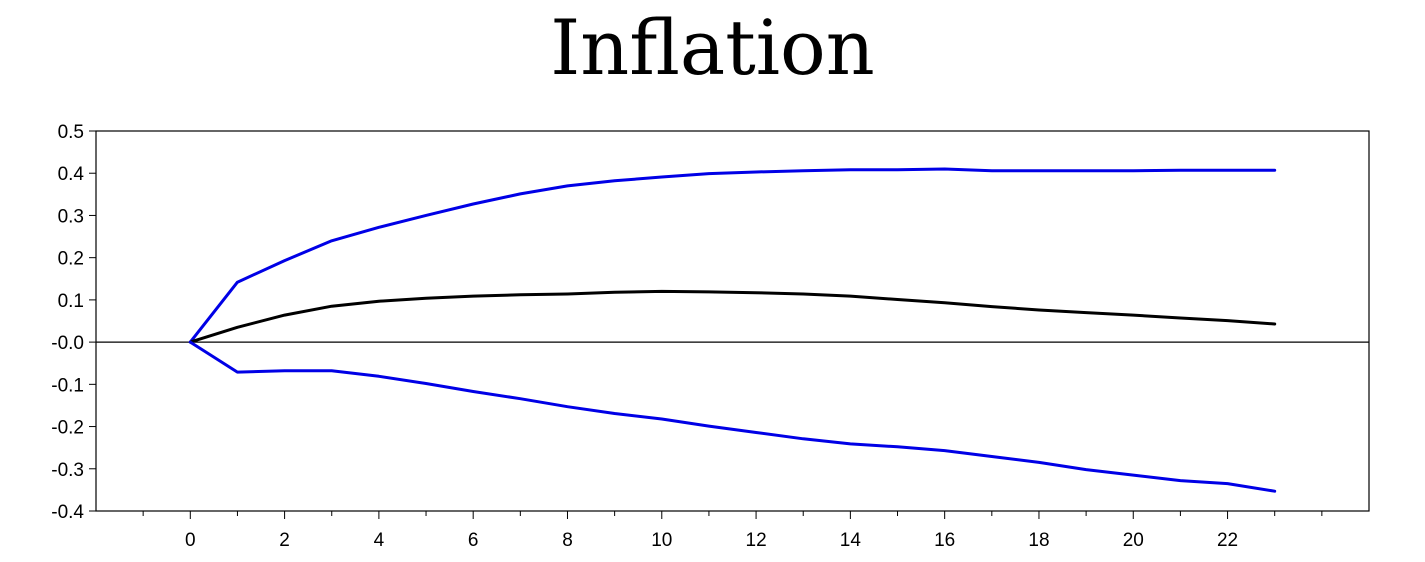  I want to click on y-tick-label: 0.3, so click(71, 216).